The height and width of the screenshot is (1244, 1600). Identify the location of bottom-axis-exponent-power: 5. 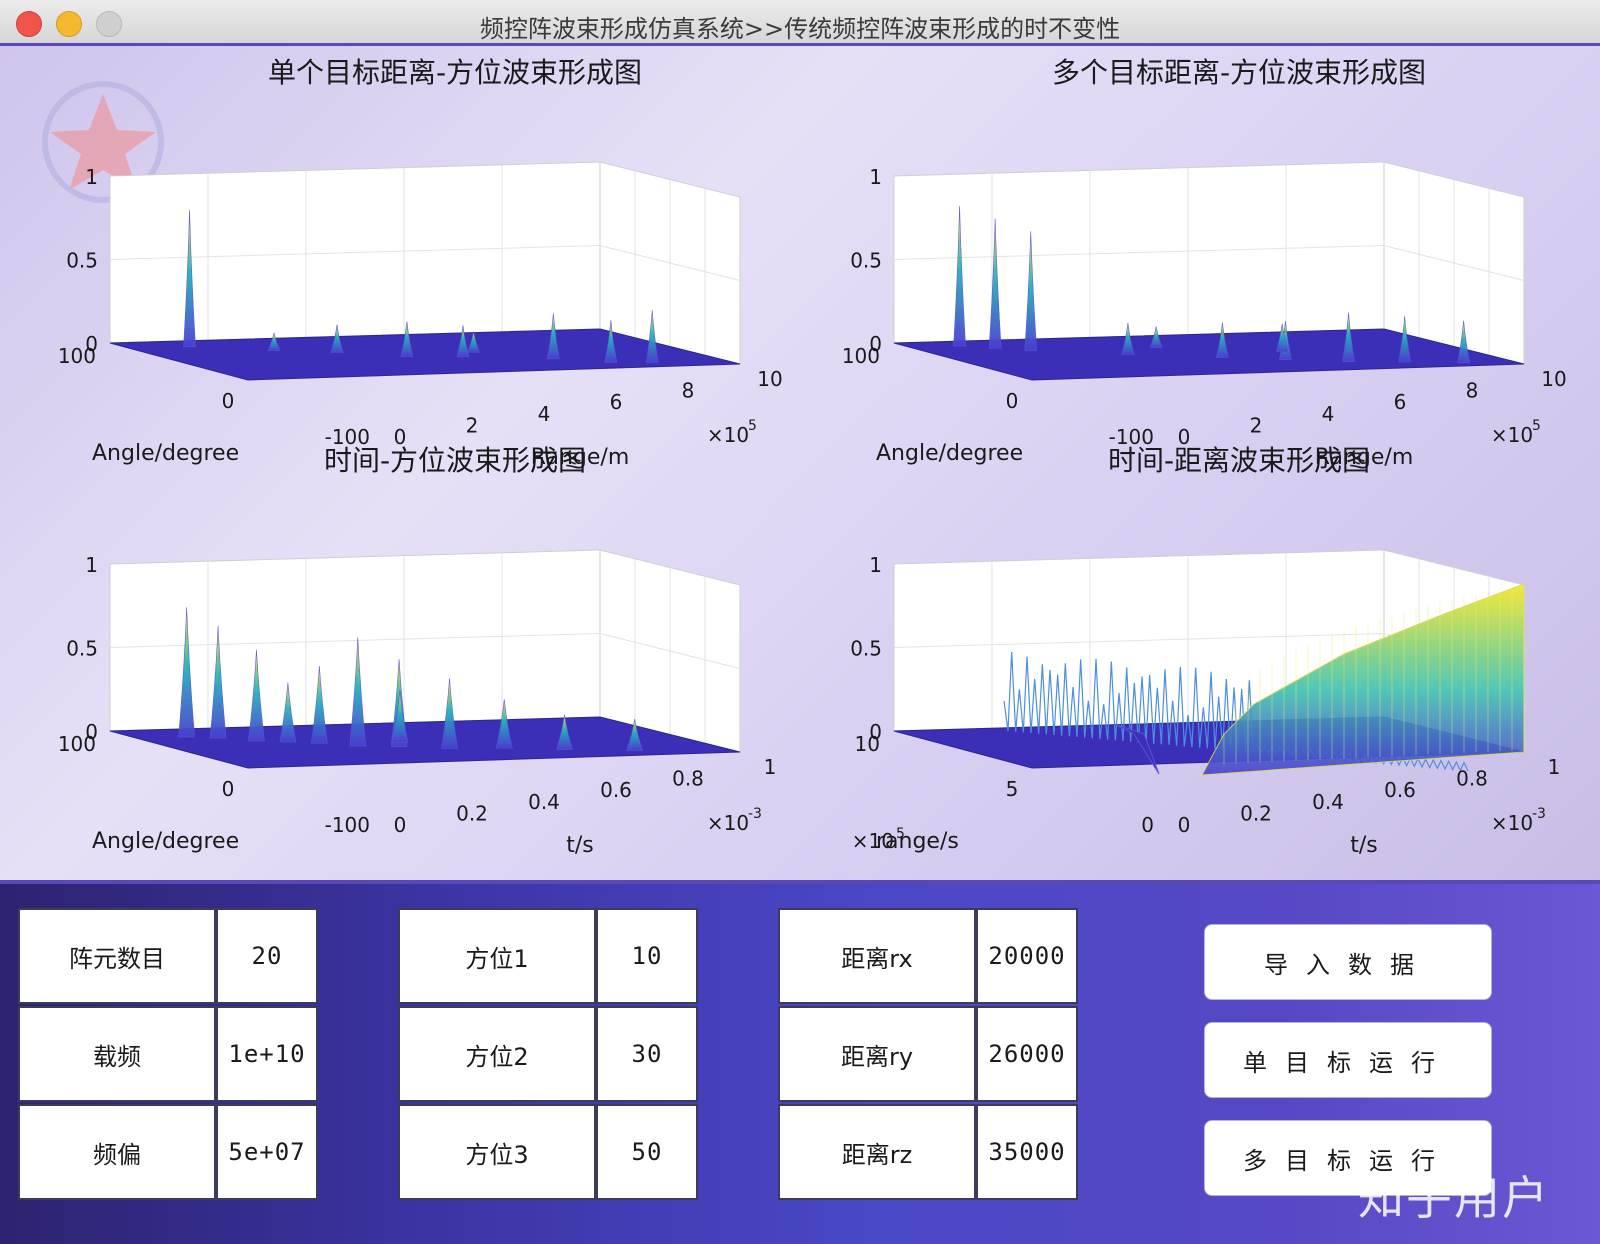
(752, 426).